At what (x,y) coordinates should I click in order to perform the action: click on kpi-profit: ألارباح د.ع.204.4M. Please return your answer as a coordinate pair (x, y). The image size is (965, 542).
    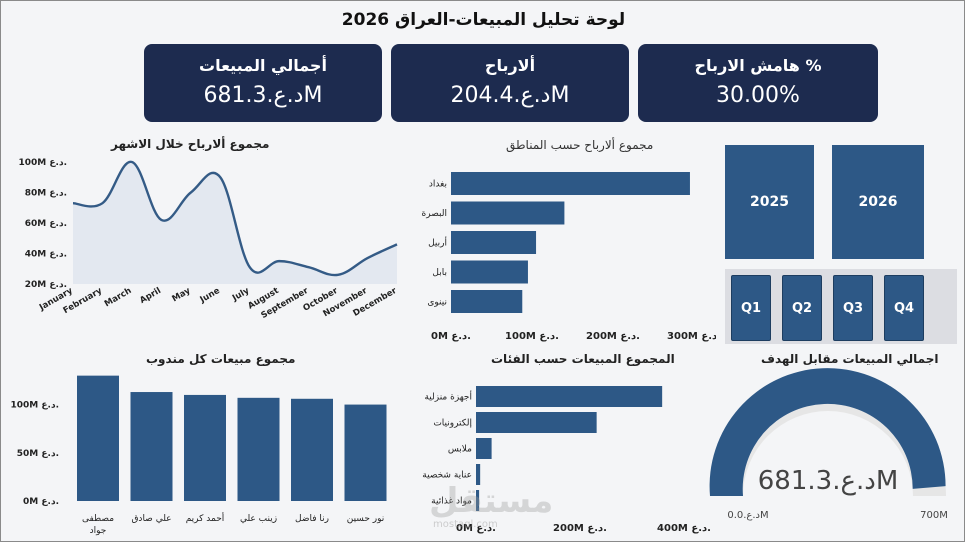
    Looking at the image, I should click on (510, 83).